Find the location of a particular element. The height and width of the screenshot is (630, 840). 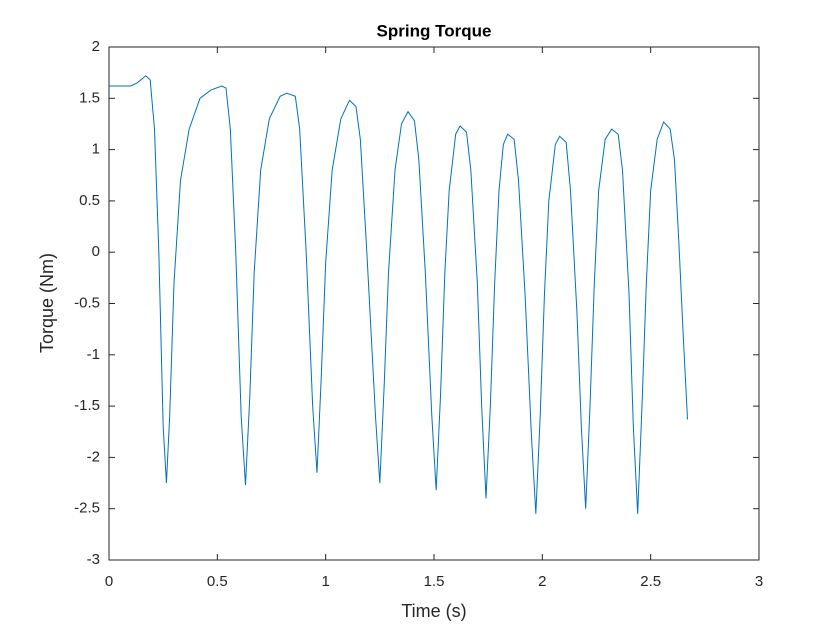

y-tick-label: -1.5 is located at coordinates (87, 405).